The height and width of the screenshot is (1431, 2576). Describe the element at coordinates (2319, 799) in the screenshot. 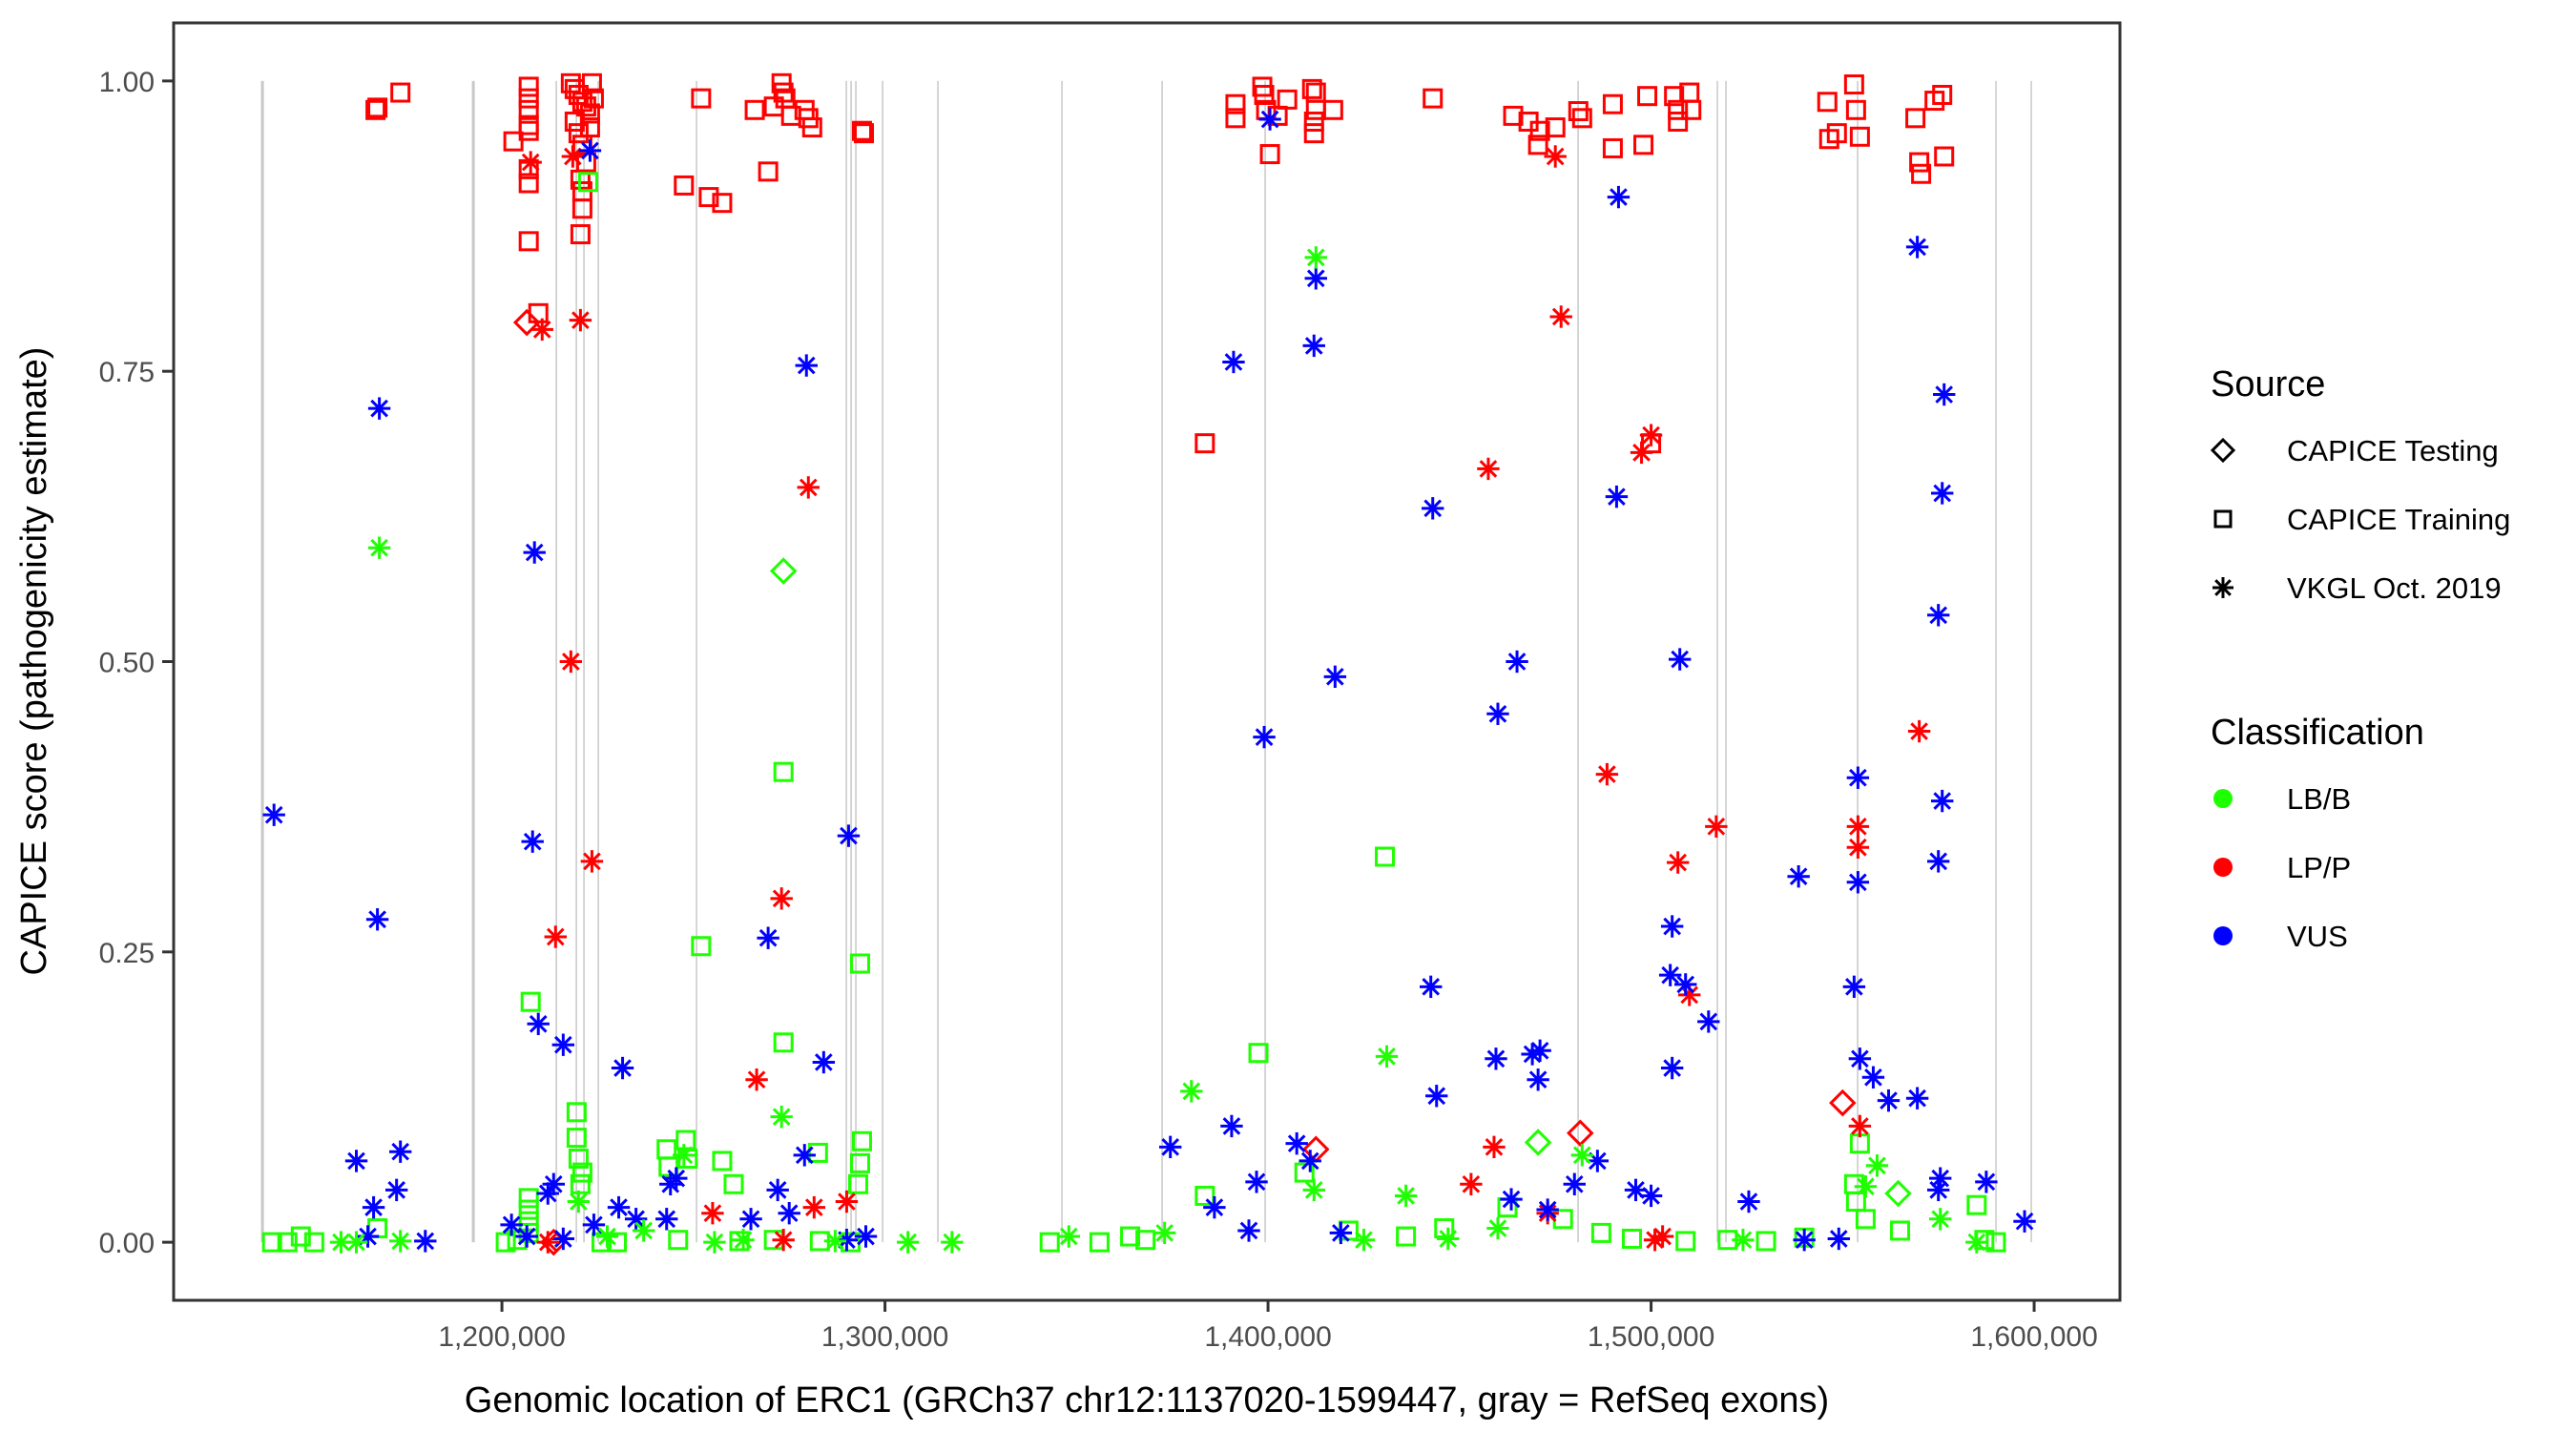

I see `legend-label: LB/B` at that location.